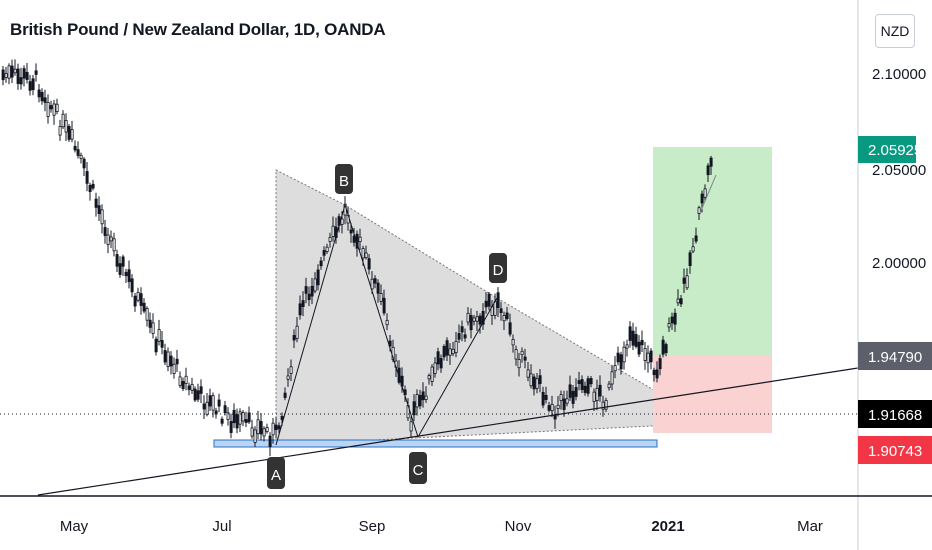  Describe the element at coordinates (276, 475) in the screenshot. I see `svg-text: A` at that location.